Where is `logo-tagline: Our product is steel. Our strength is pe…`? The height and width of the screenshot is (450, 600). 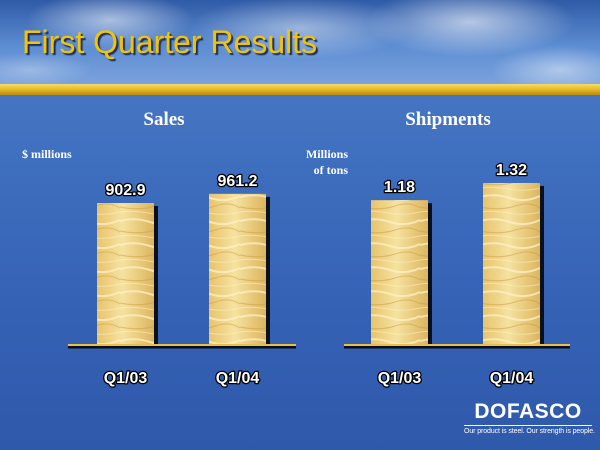
logo-tagline: Our product is steel. Our strength is pe… is located at coordinates (529, 431).